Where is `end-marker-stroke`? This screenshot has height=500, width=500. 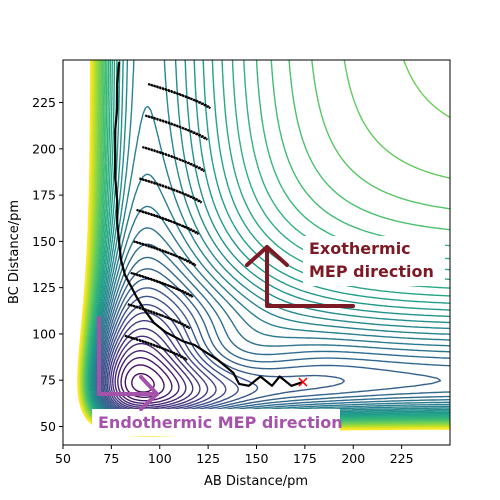 end-marker-stroke is located at coordinates (303, 382).